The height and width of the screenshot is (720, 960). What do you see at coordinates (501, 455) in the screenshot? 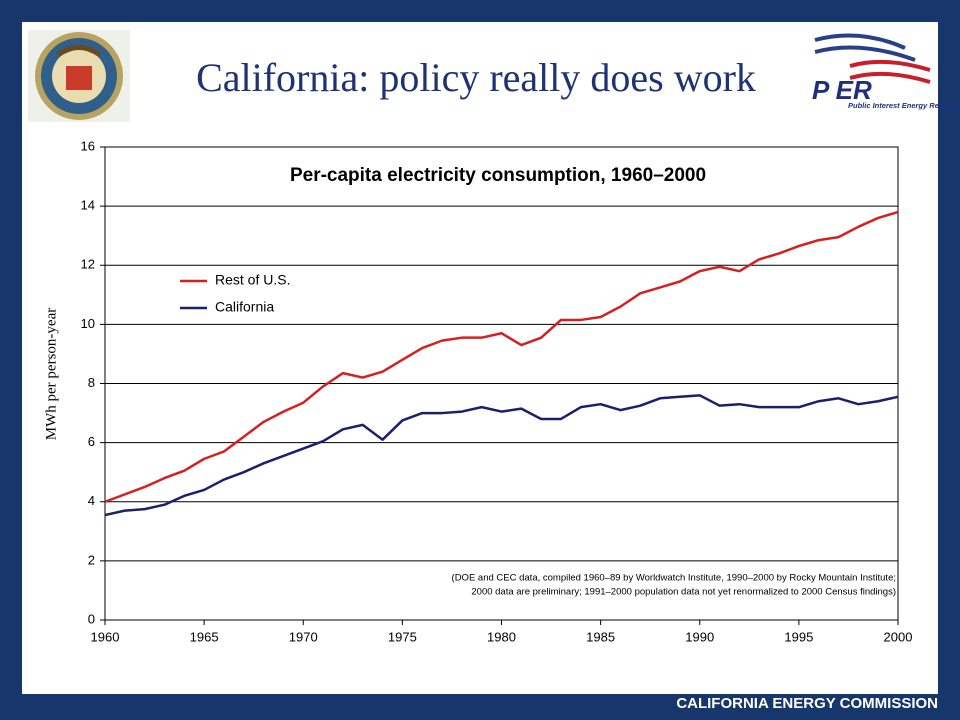
I see `line-series` at bounding box center [501, 455].